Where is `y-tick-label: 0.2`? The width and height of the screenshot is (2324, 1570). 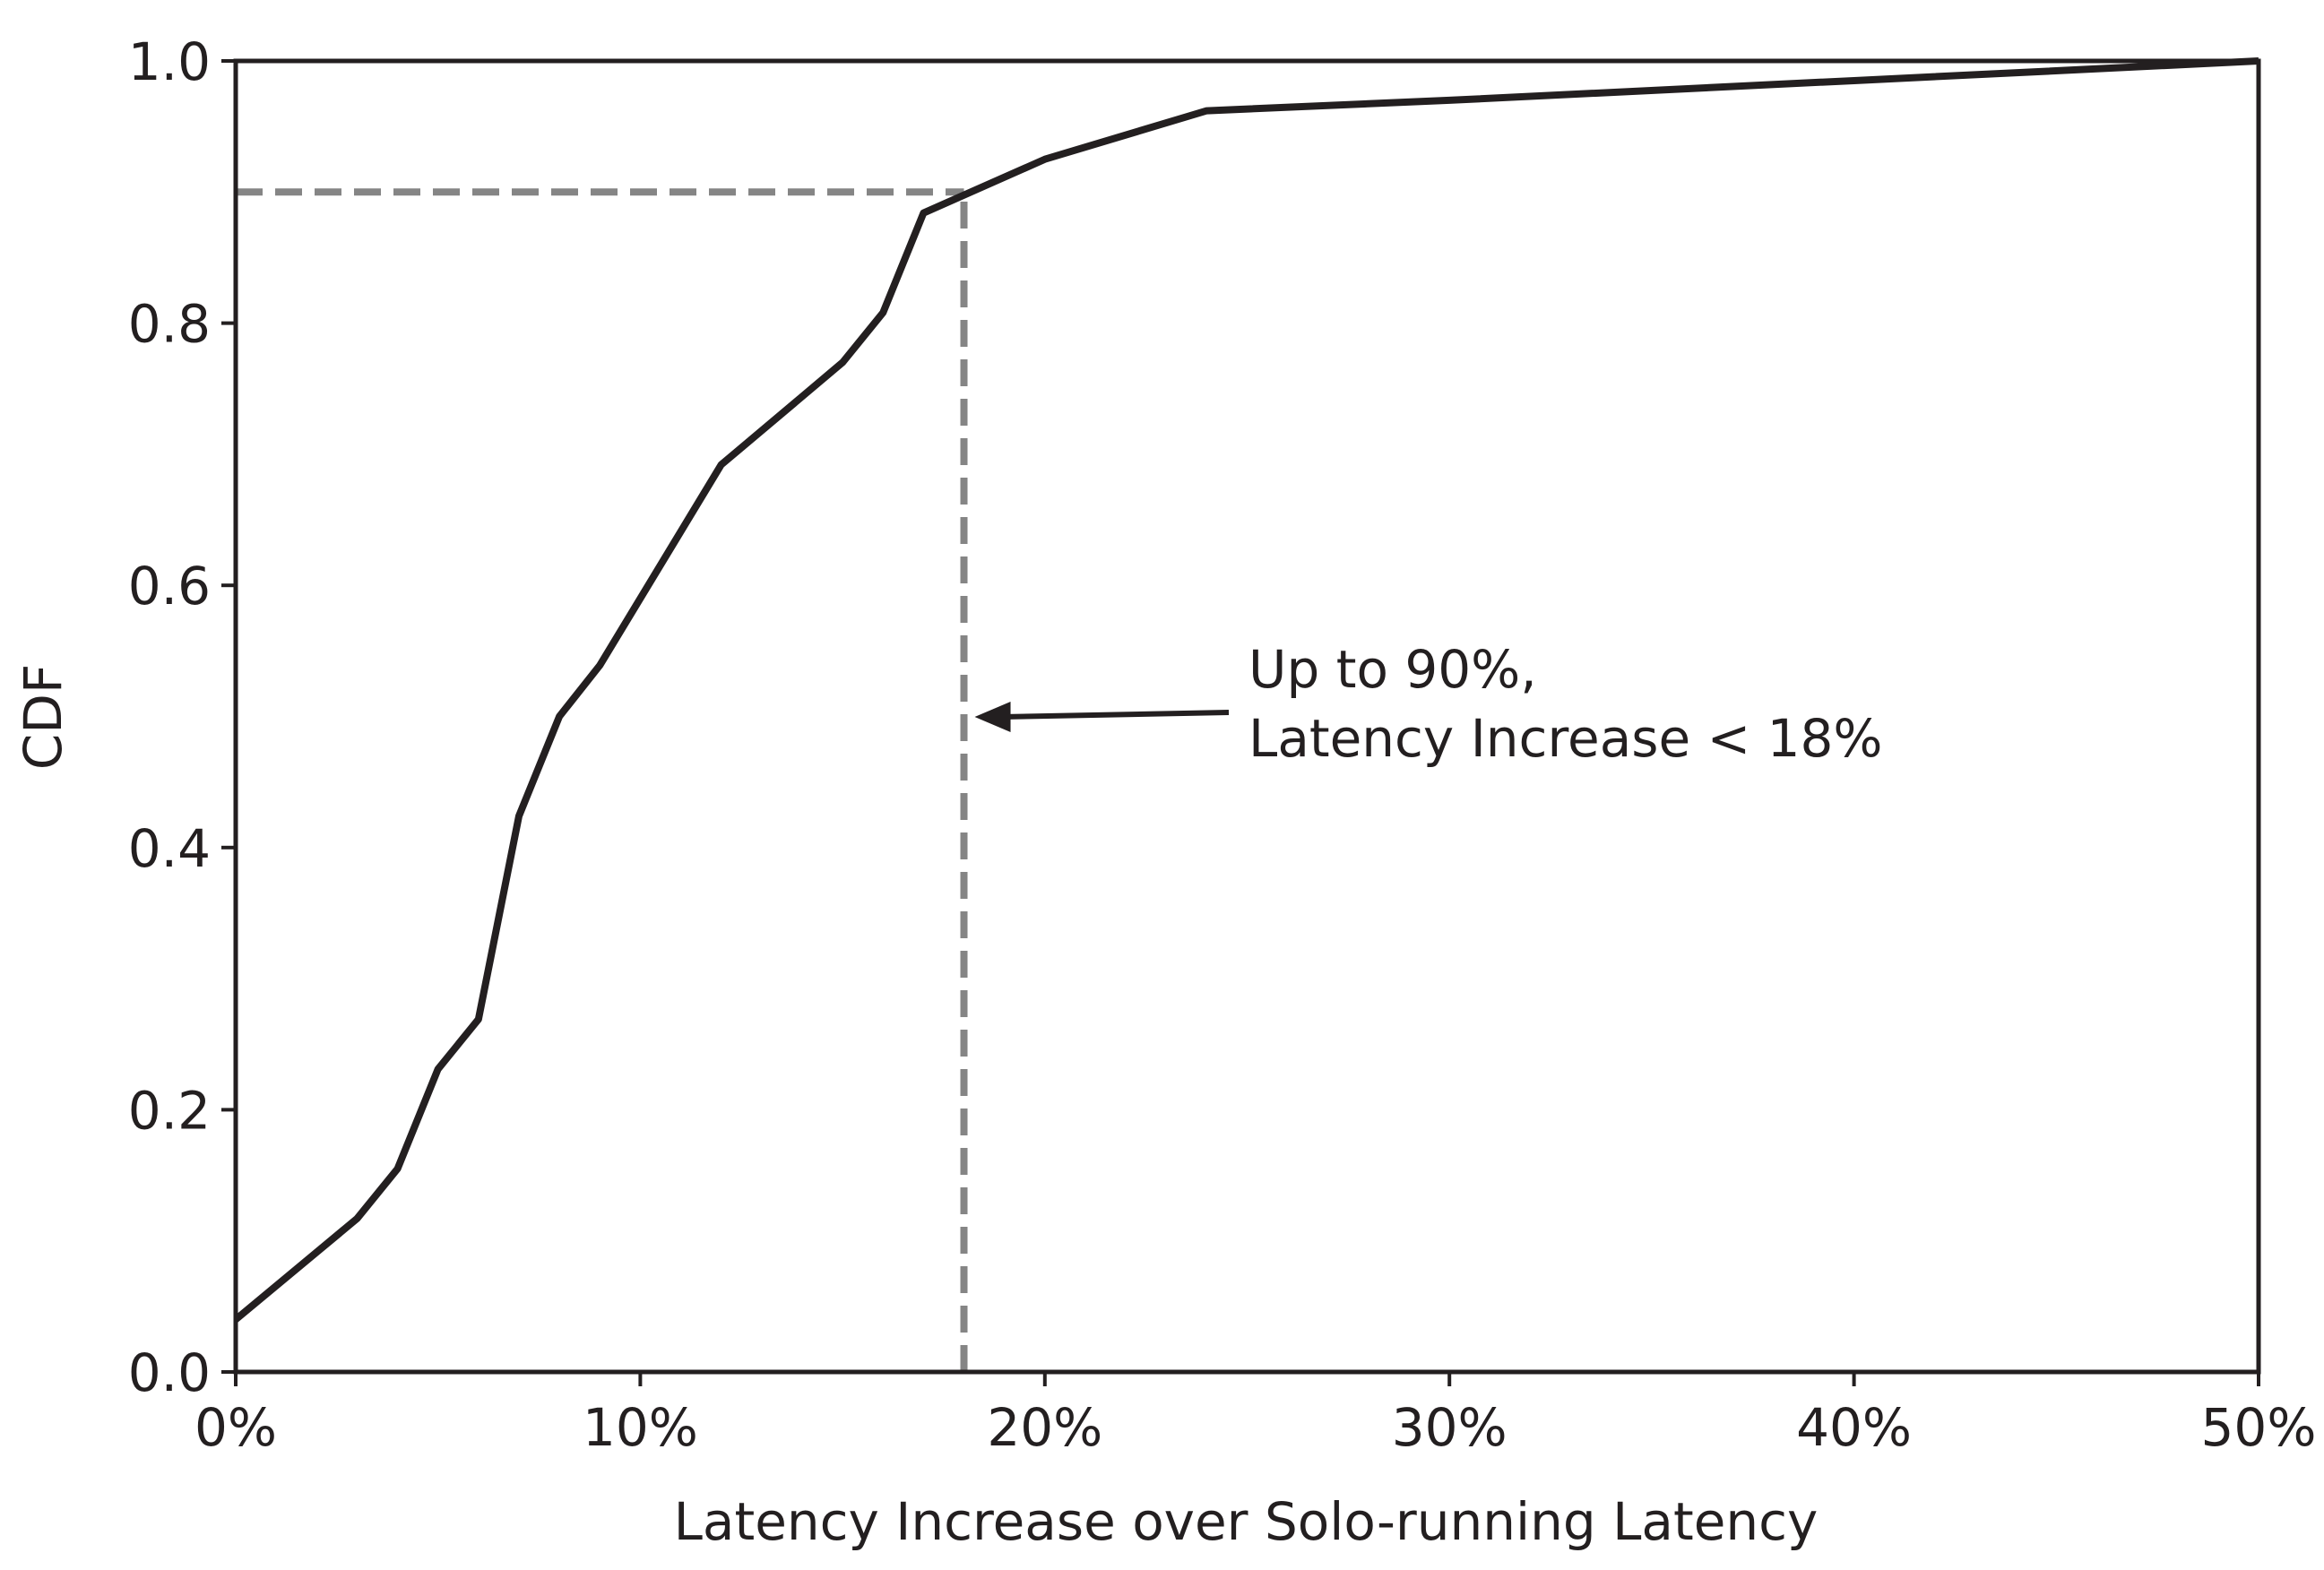
y-tick-label: 0.2 is located at coordinates (169, 1110).